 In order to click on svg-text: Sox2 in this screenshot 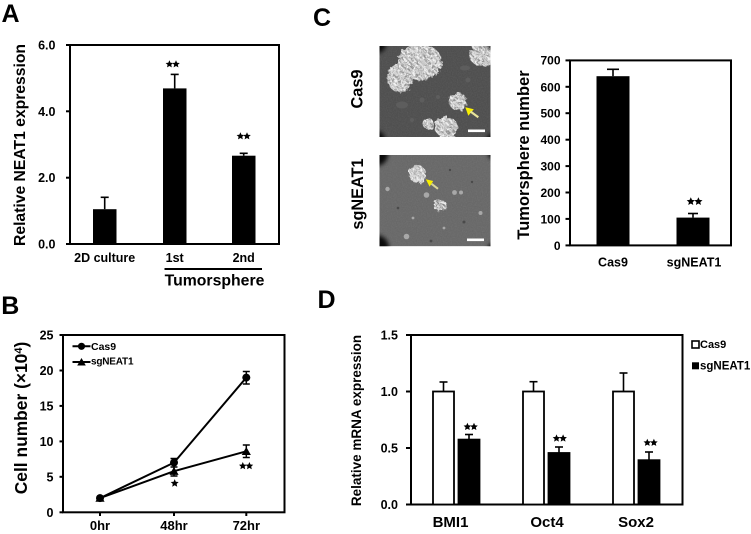, I will do `click(636, 522)`.